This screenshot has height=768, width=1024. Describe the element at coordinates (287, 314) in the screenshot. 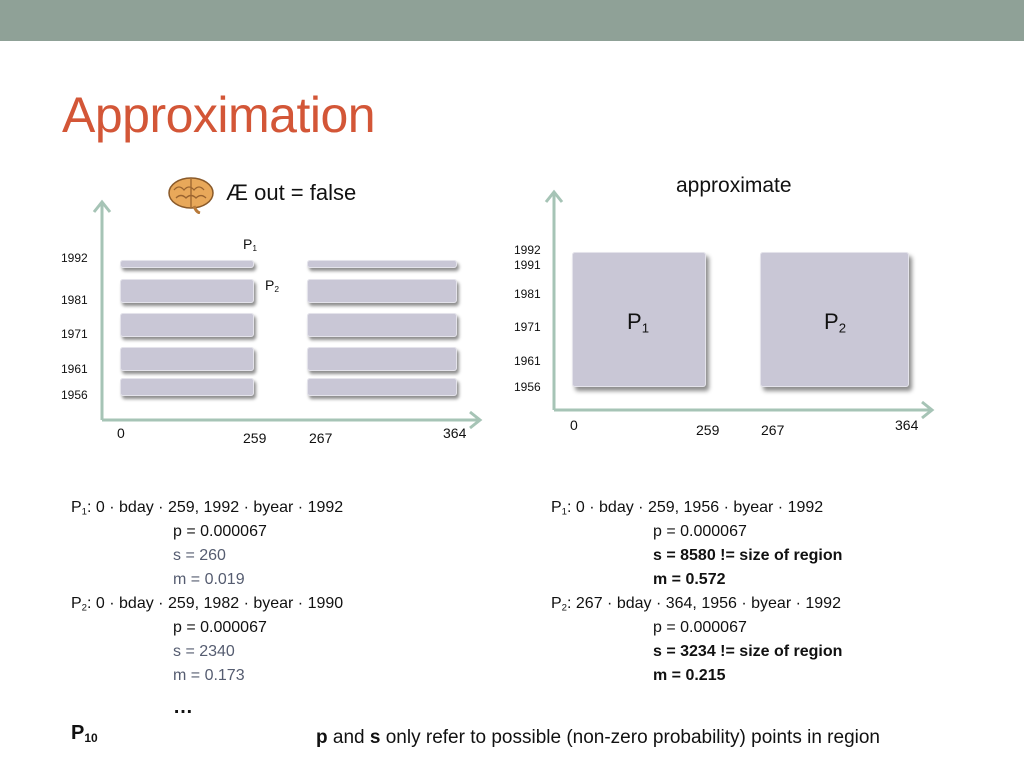

I see `left-axes` at that location.